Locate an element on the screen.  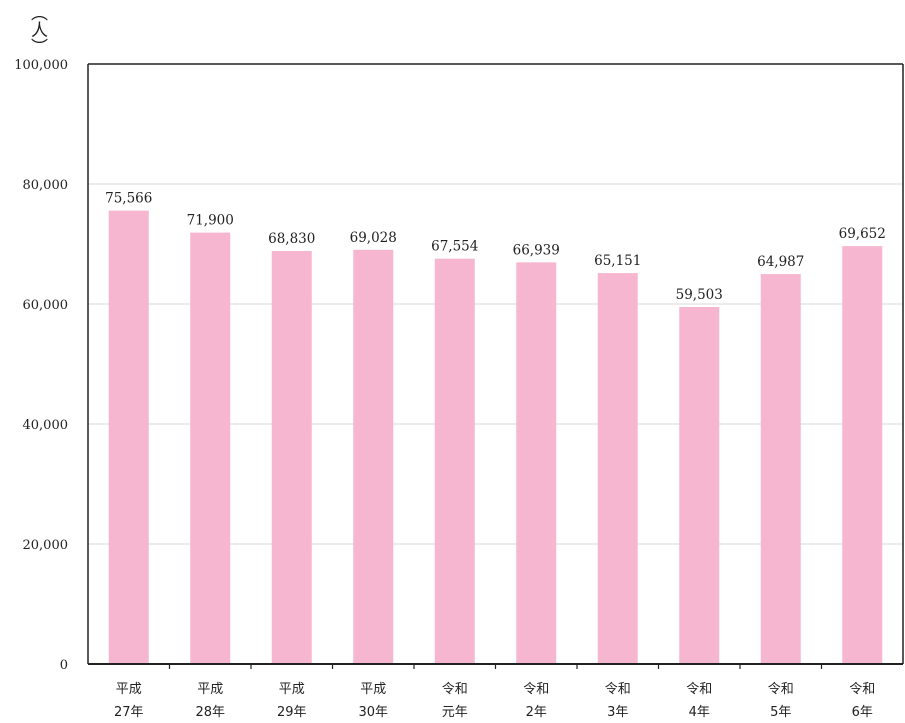
x-tick-label-year: 3年 is located at coordinates (617, 712).